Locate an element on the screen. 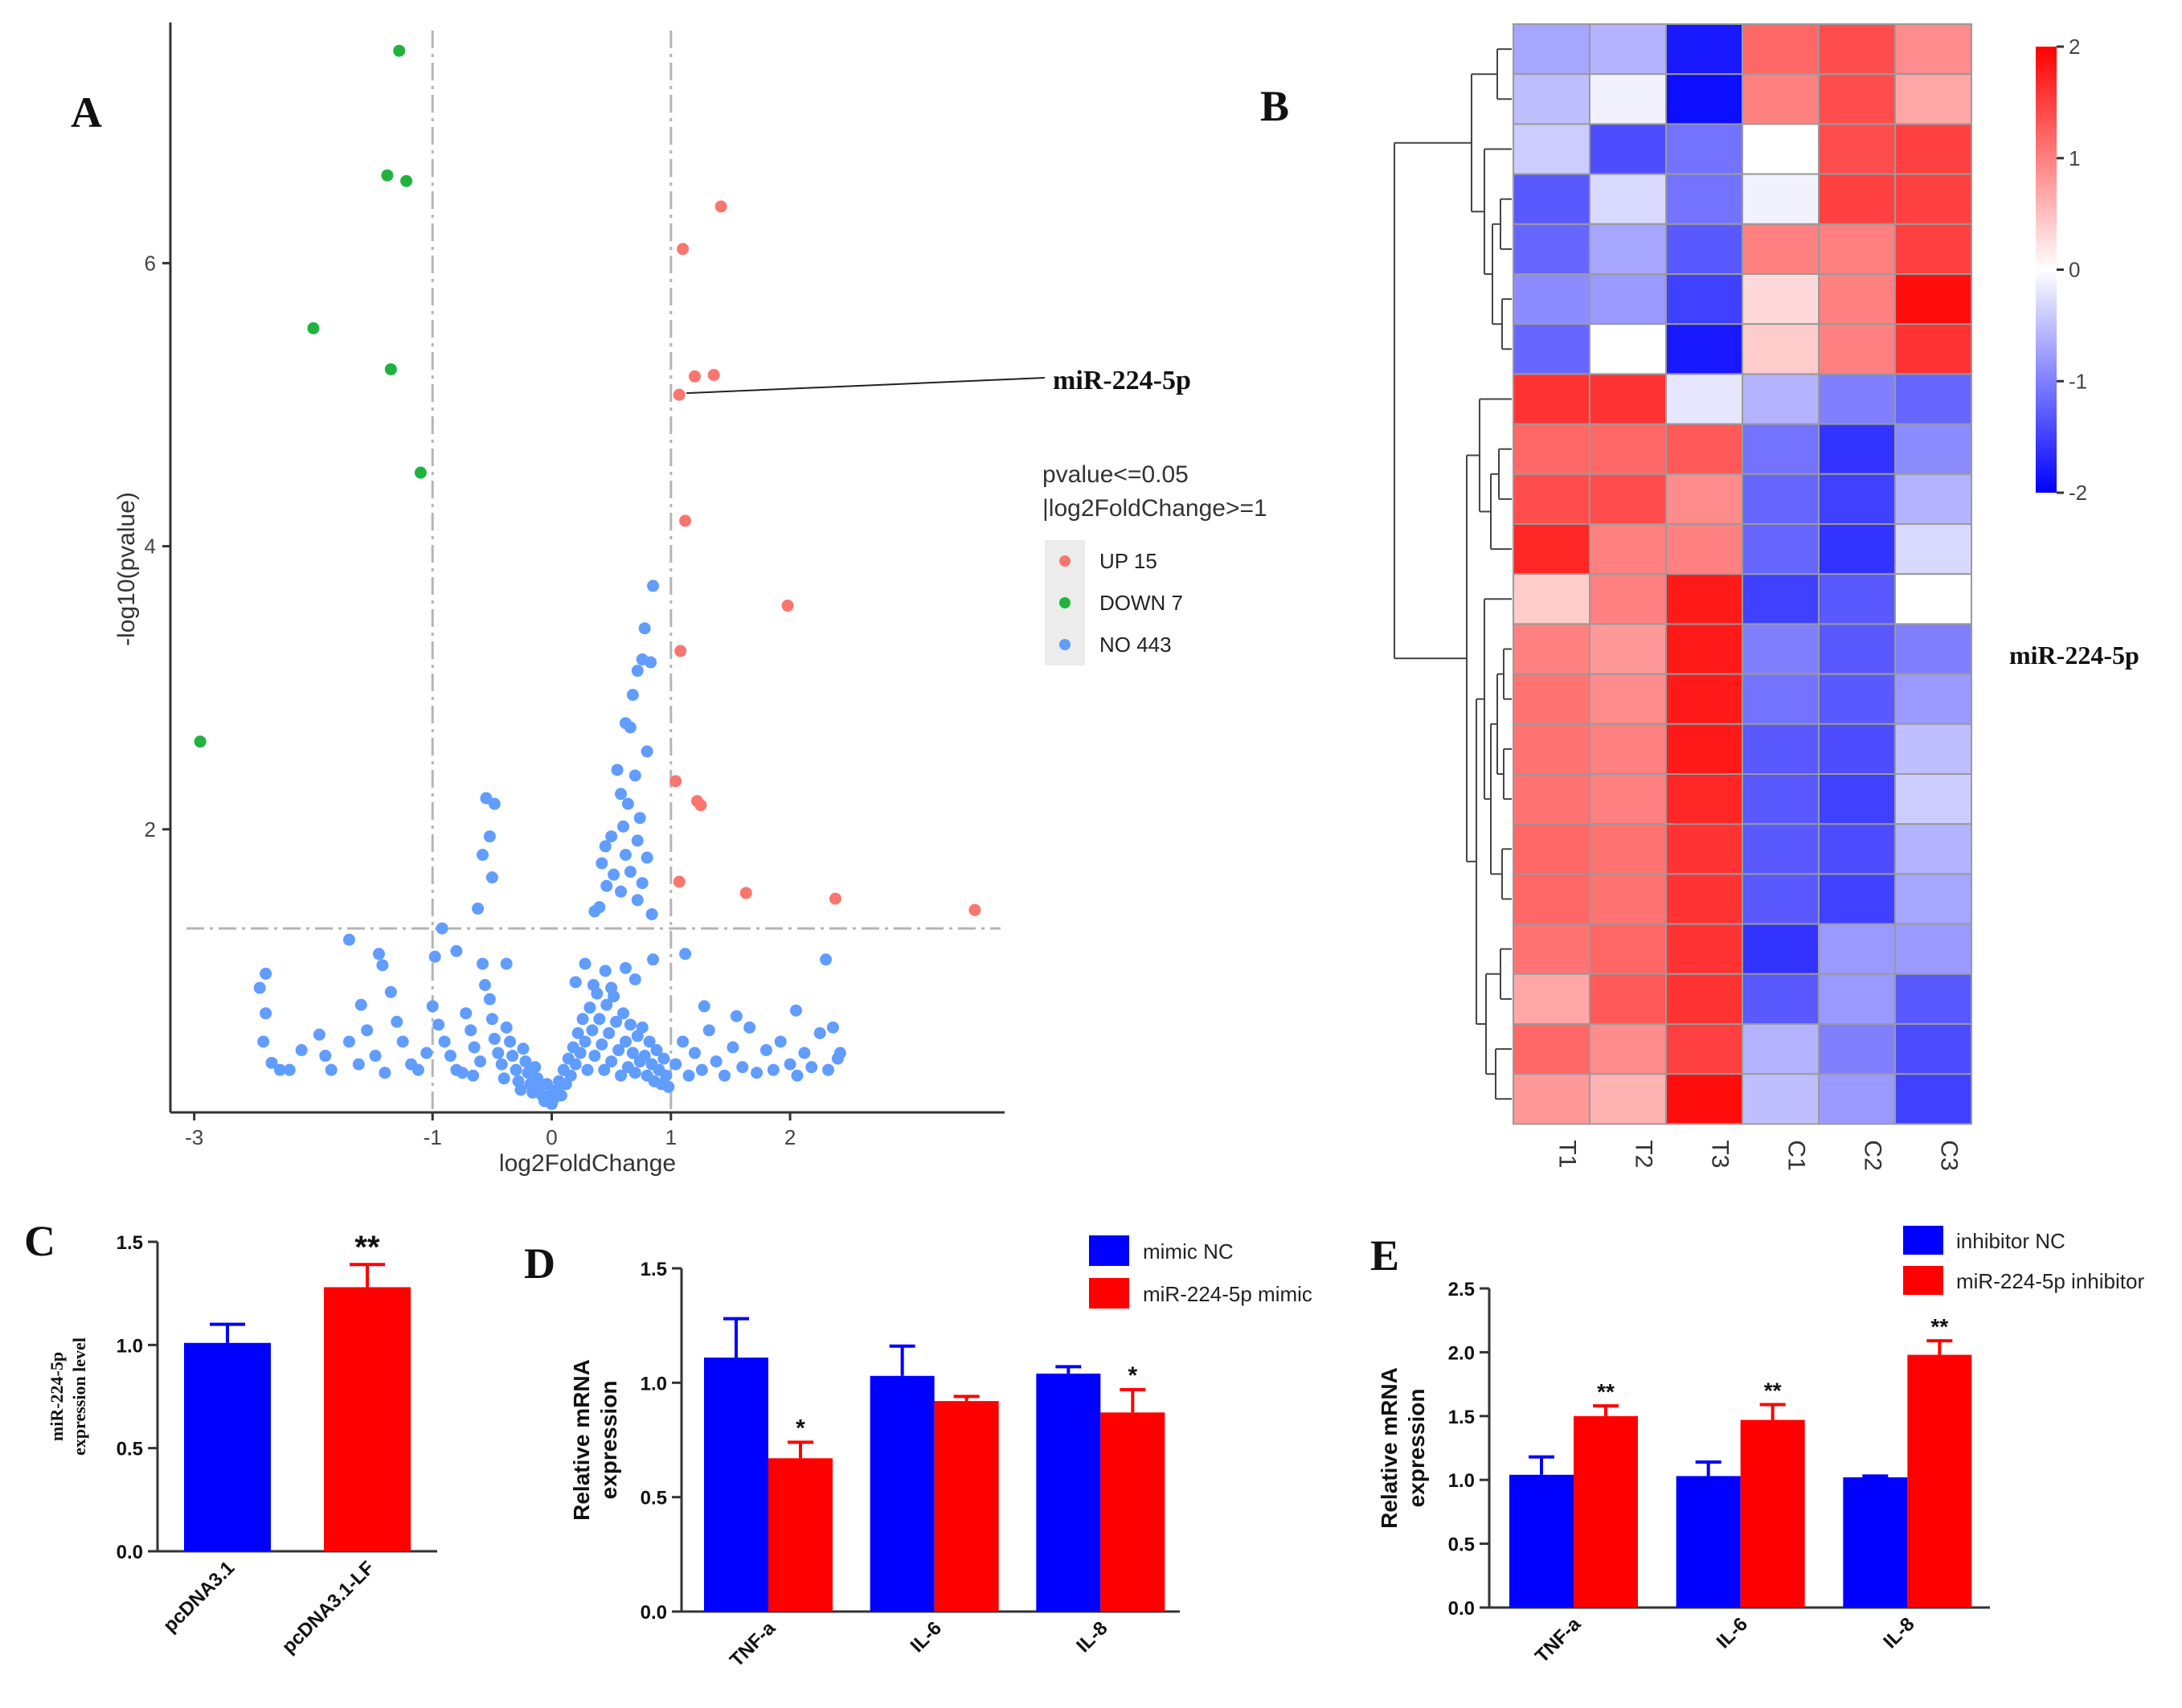 This screenshot has height=1708, width=2182. volcano-y-tick-label: 2 is located at coordinates (150, 830).